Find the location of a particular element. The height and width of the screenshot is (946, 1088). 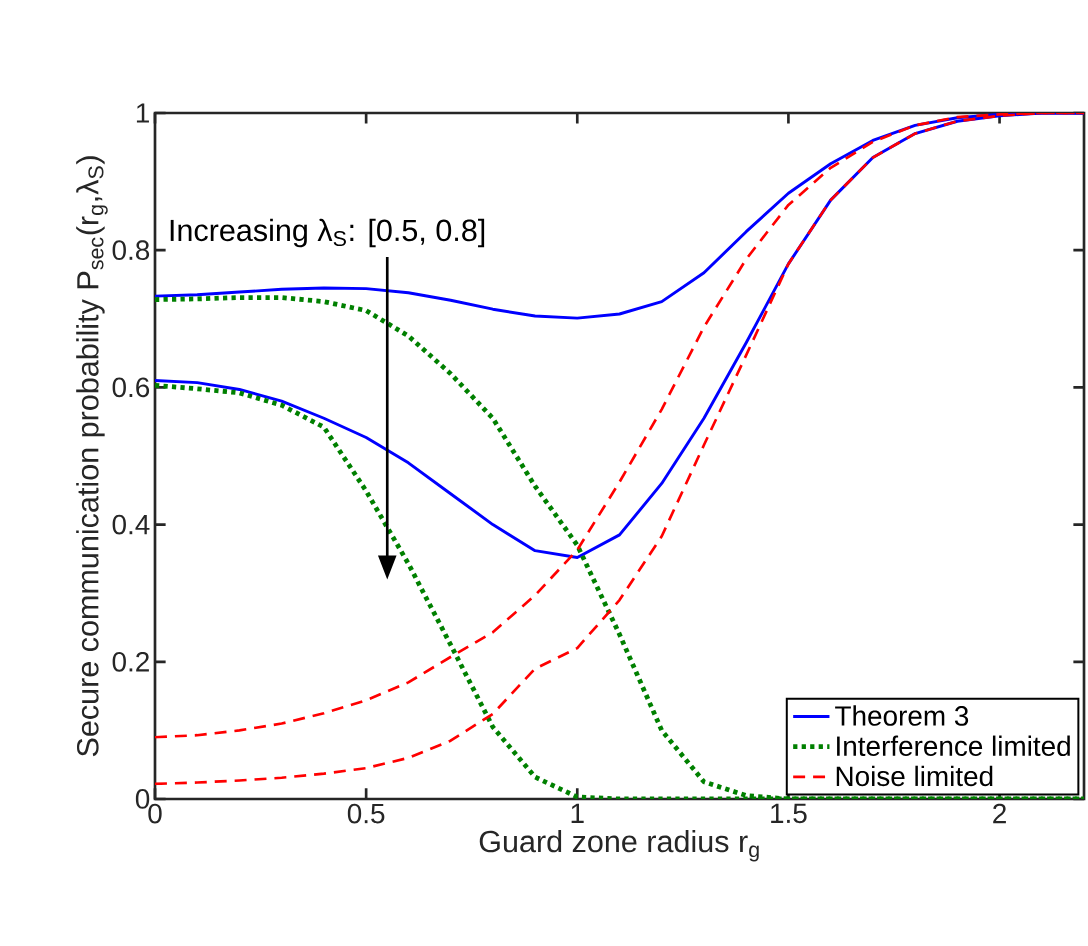

y-tick-label: 0 is located at coordinates (142, 799).